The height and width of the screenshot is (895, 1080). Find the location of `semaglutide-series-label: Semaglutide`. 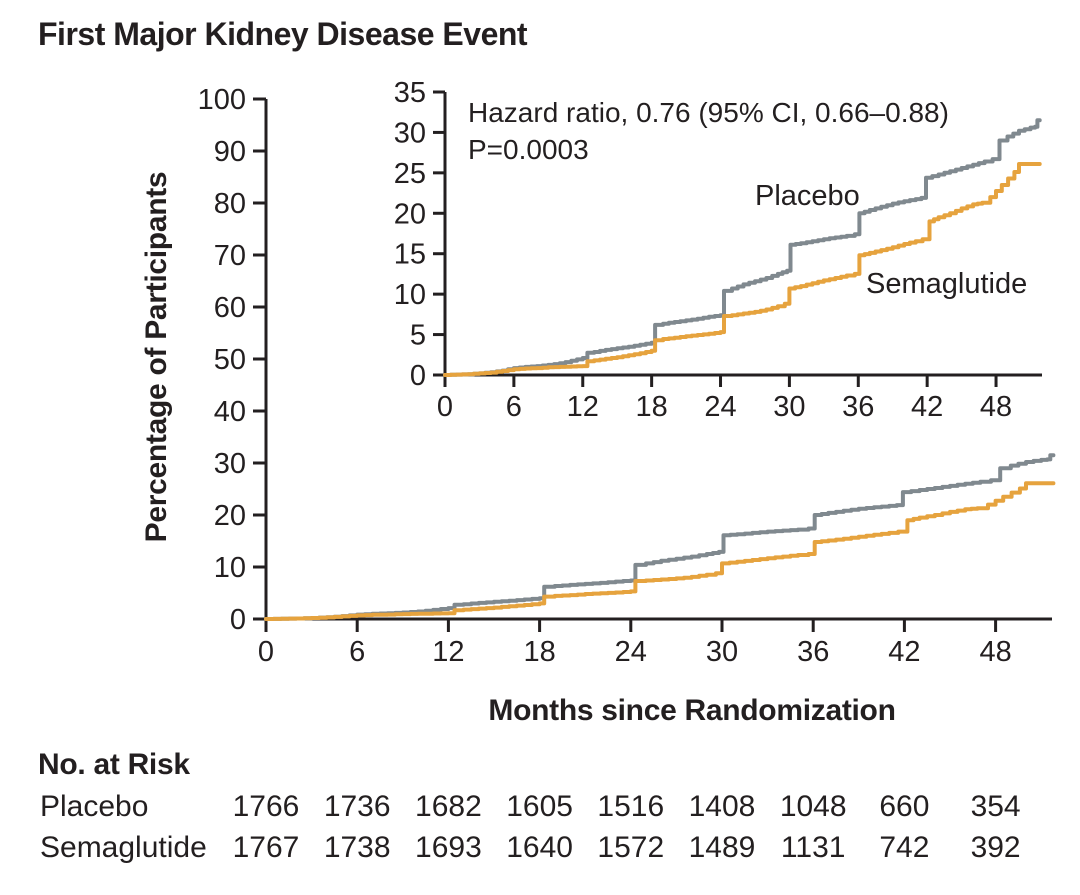

semaglutide-series-label: Semaglutide is located at coordinates (947, 284).